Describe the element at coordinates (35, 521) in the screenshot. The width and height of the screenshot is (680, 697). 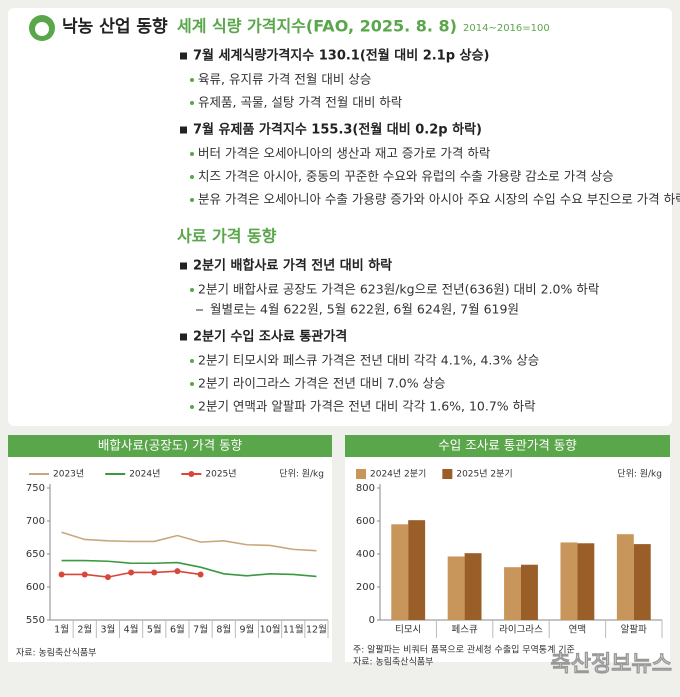
I see `y-tick-label: 700` at that location.